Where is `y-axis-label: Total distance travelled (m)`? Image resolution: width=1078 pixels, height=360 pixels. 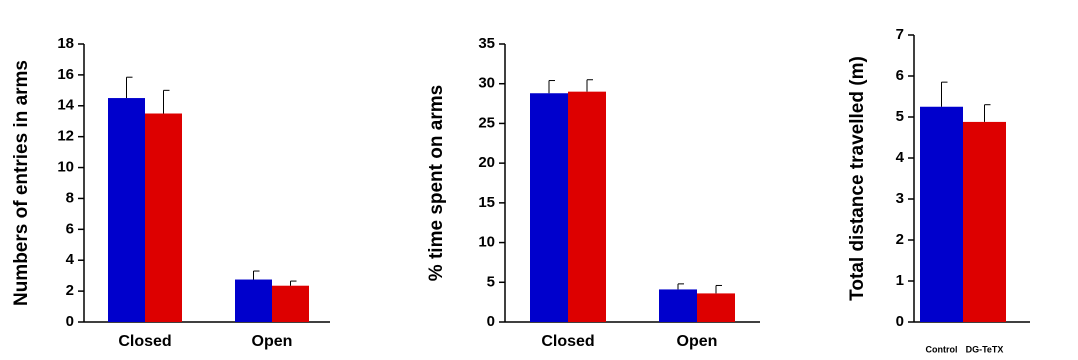 y-axis-label: Total distance travelled (m) is located at coordinates (857, 178).